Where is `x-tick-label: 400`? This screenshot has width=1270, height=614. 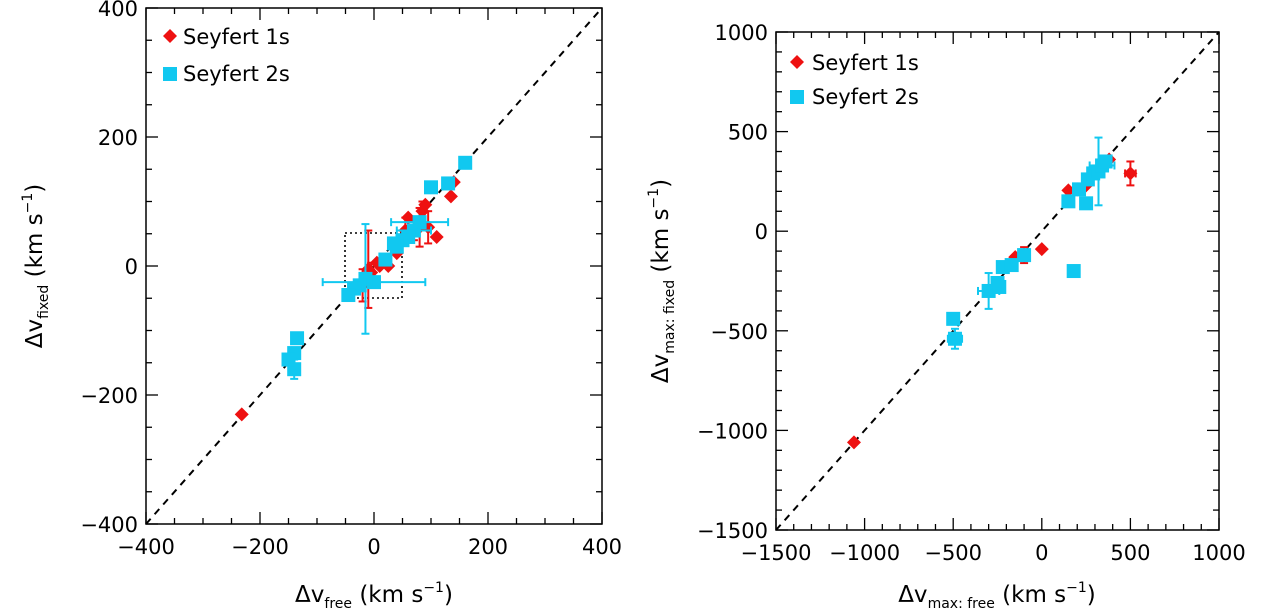
x-tick-label: 400 is located at coordinates (602, 547).